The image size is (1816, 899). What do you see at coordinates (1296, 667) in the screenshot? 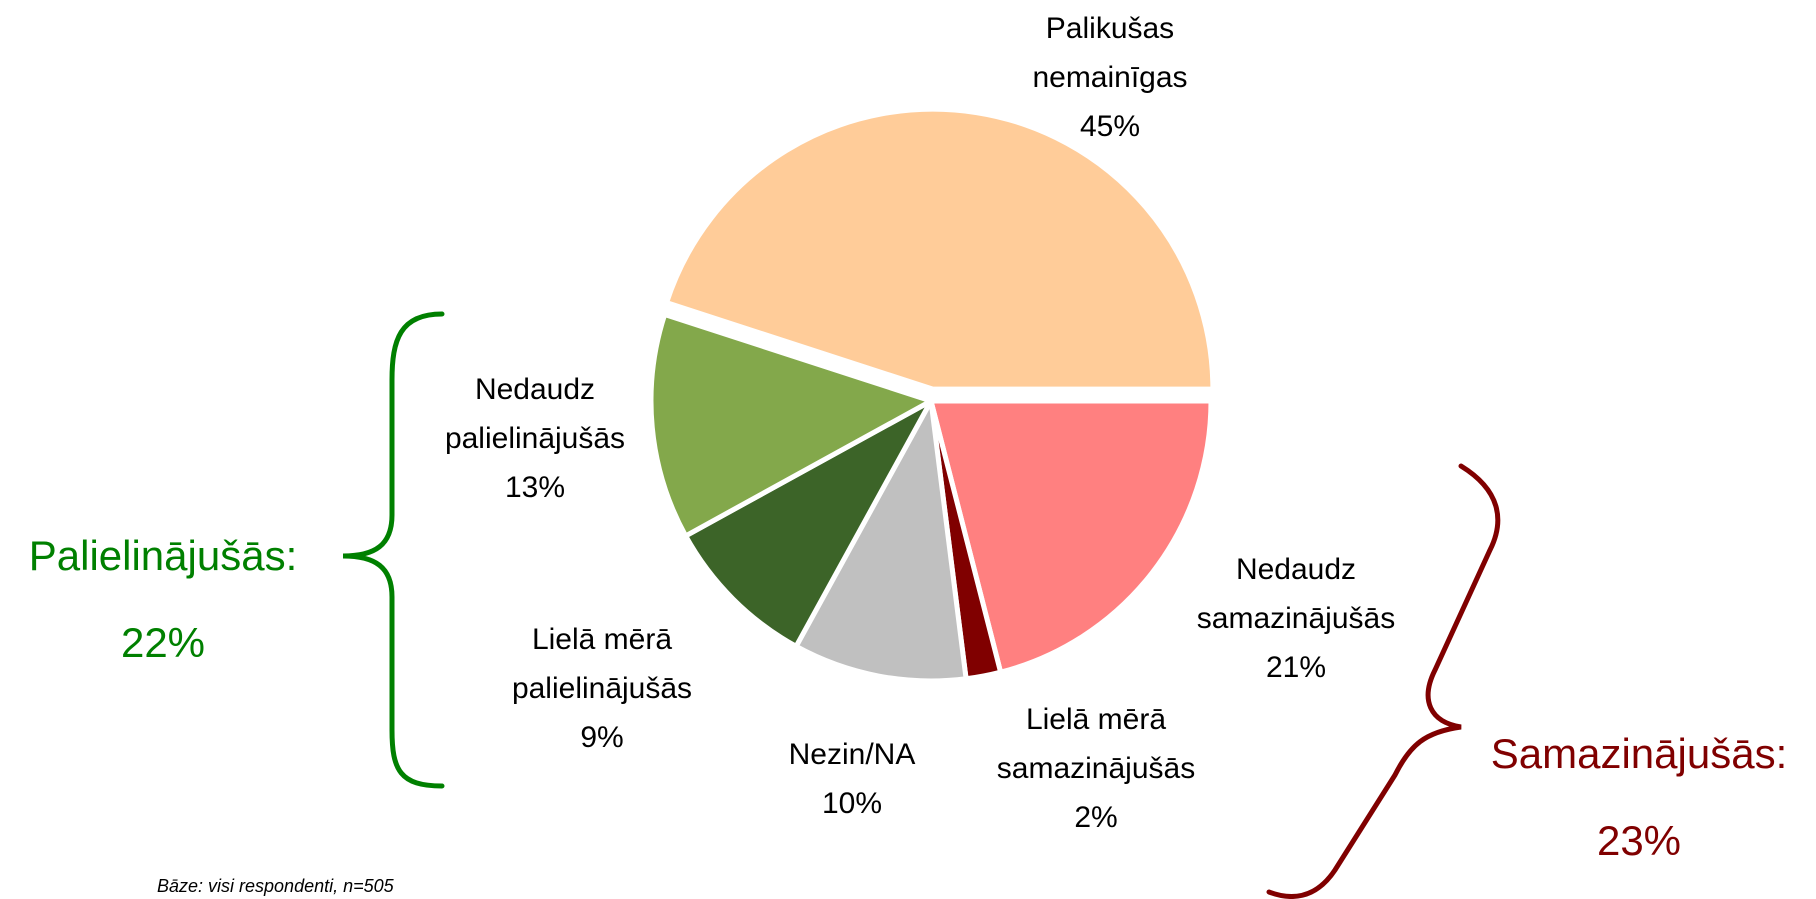
I see `value-label: 21%` at bounding box center [1296, 667].